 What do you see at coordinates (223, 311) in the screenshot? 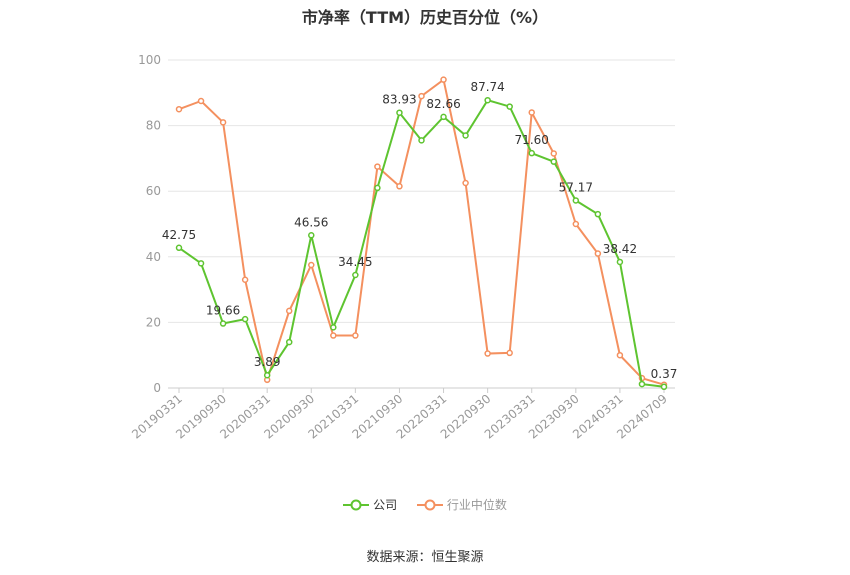
I see `company-data-label: 19.66` at bounding box center [223, 311].